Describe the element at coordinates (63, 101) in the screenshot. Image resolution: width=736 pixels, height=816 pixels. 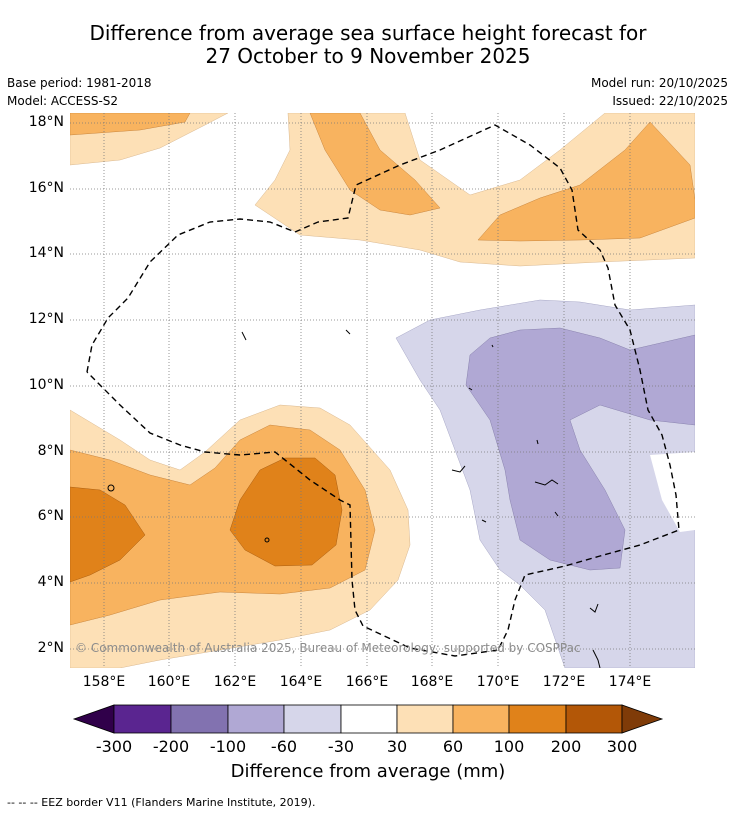
I see `model-name: Model: ACCESS-S2` at that location.